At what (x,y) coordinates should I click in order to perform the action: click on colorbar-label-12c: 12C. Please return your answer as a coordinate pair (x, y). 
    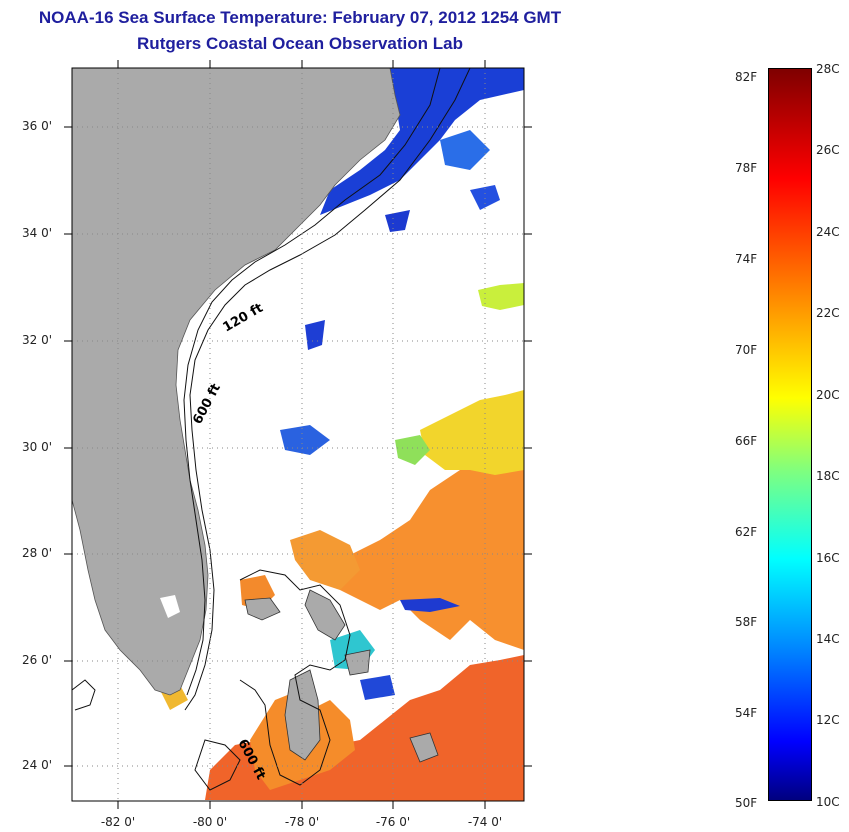
    Looking at the image, I should click on (828, 720).